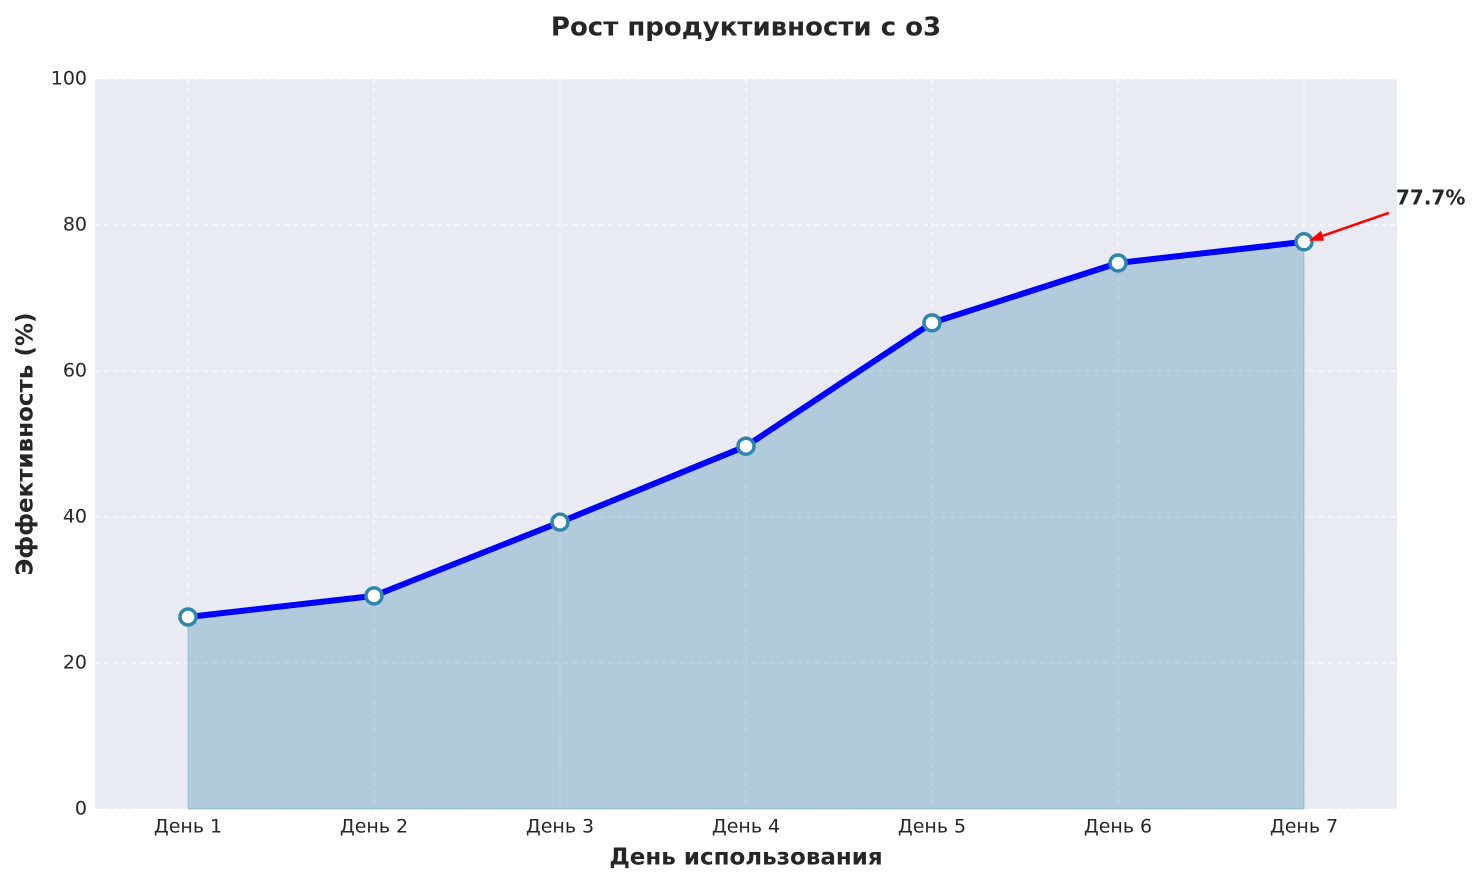 The width and height of the screenshot is (1484, 884). Describe the element at coordinates (75, 517) in the screenshot. I see `y-tick-label: 40` at that location.